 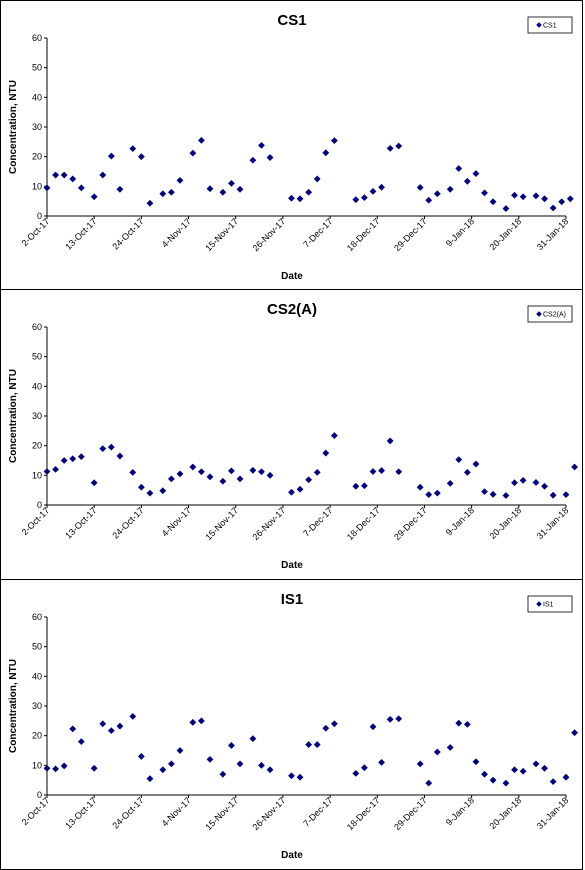 What do you see at coordinates (550, 26) in the screenshot?
I see `legend-label: CS1` at bounding box center [550, 26].